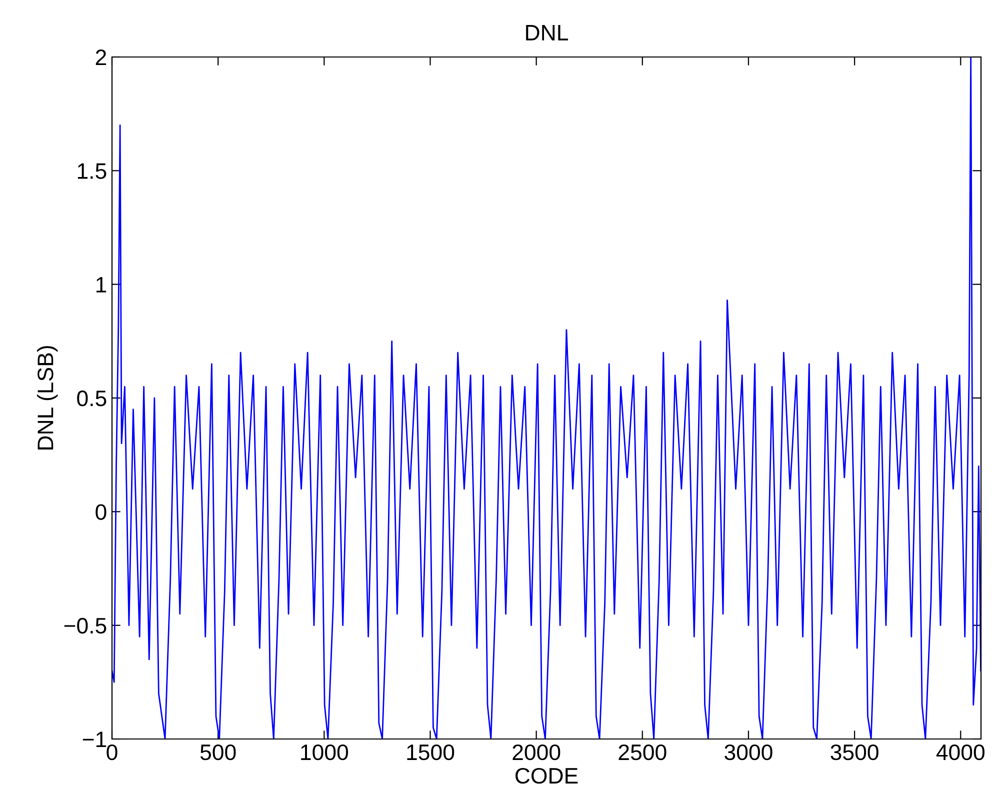 The height and width of the screenshot is (811, 995). Describe the element at coordinates (85, 626) in the screenshot. I see `y-tick-label: −0.5` at that location.